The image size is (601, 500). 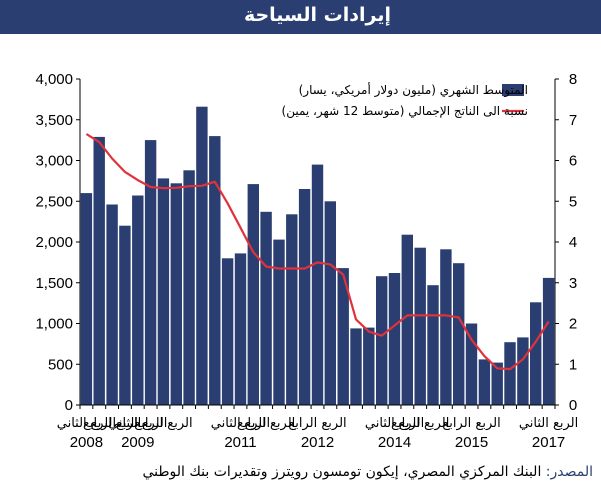 What do you see at coordinates (573, 405) in the screenshot?
I see `right-tick-label: 0` at bounding box center [573, 405].